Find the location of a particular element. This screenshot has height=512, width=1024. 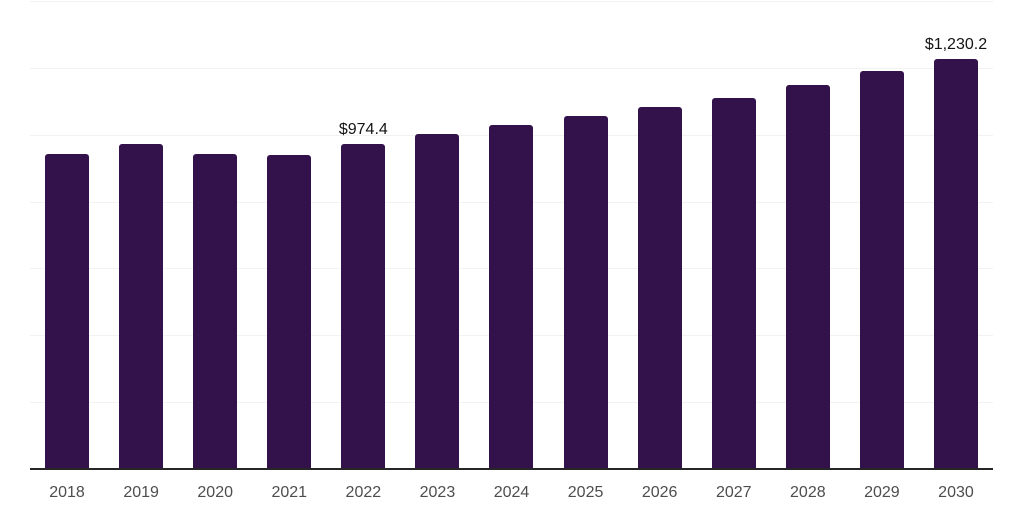

x-tick-label-2018: 2018 is located at coordinates (67, 492).